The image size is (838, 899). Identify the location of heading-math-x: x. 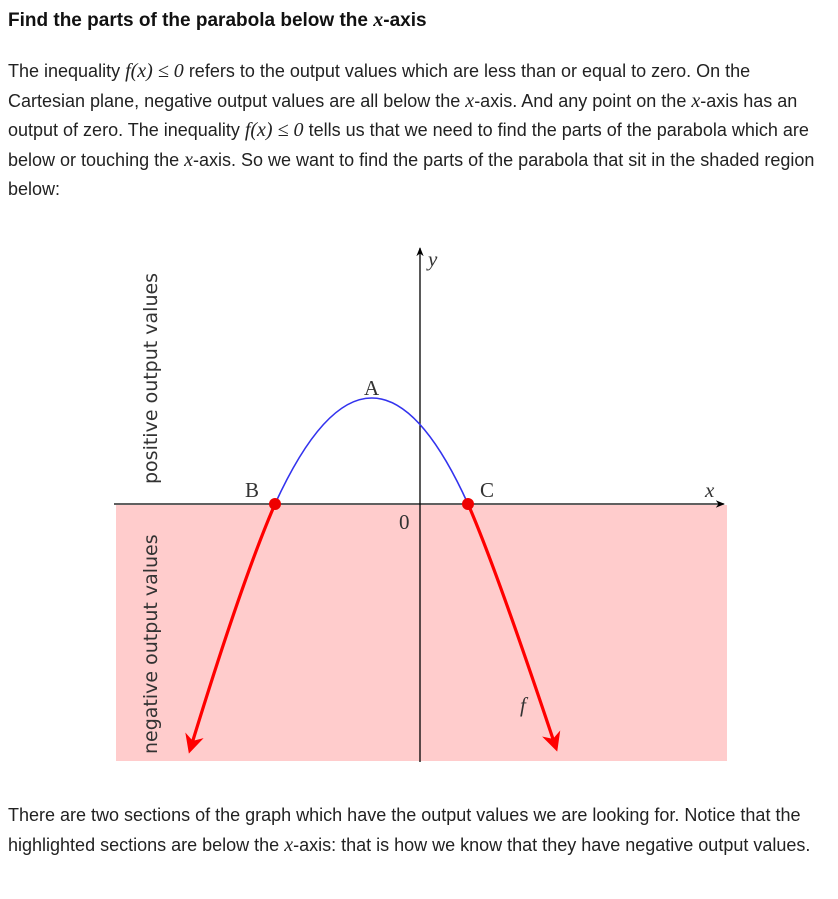
(378, 20).